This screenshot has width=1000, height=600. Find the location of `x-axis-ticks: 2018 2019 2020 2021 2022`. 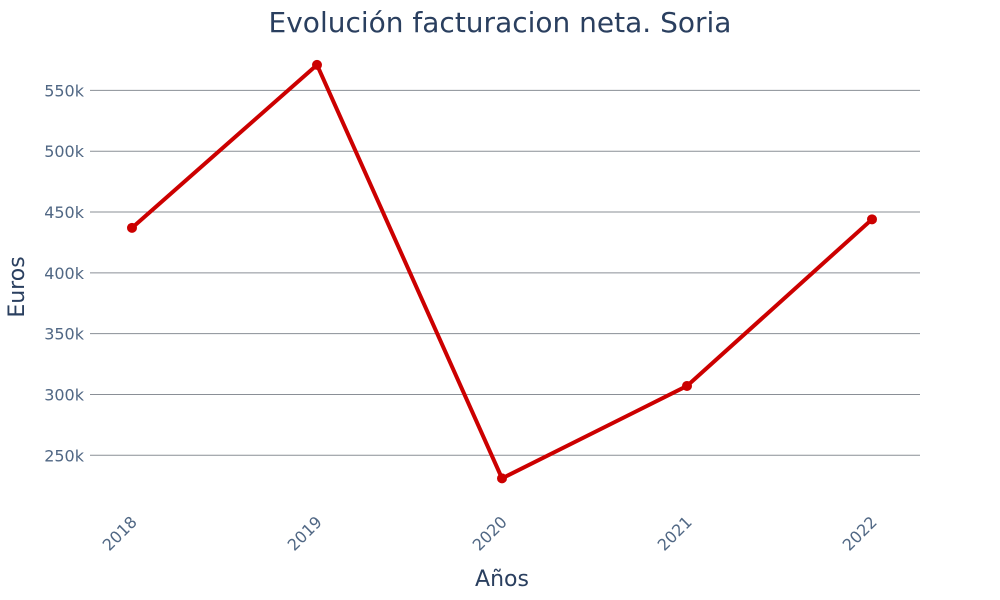

x-axis-ticks: 2018 2019 2020 2021 2022 is located at coordinates (490, 533).